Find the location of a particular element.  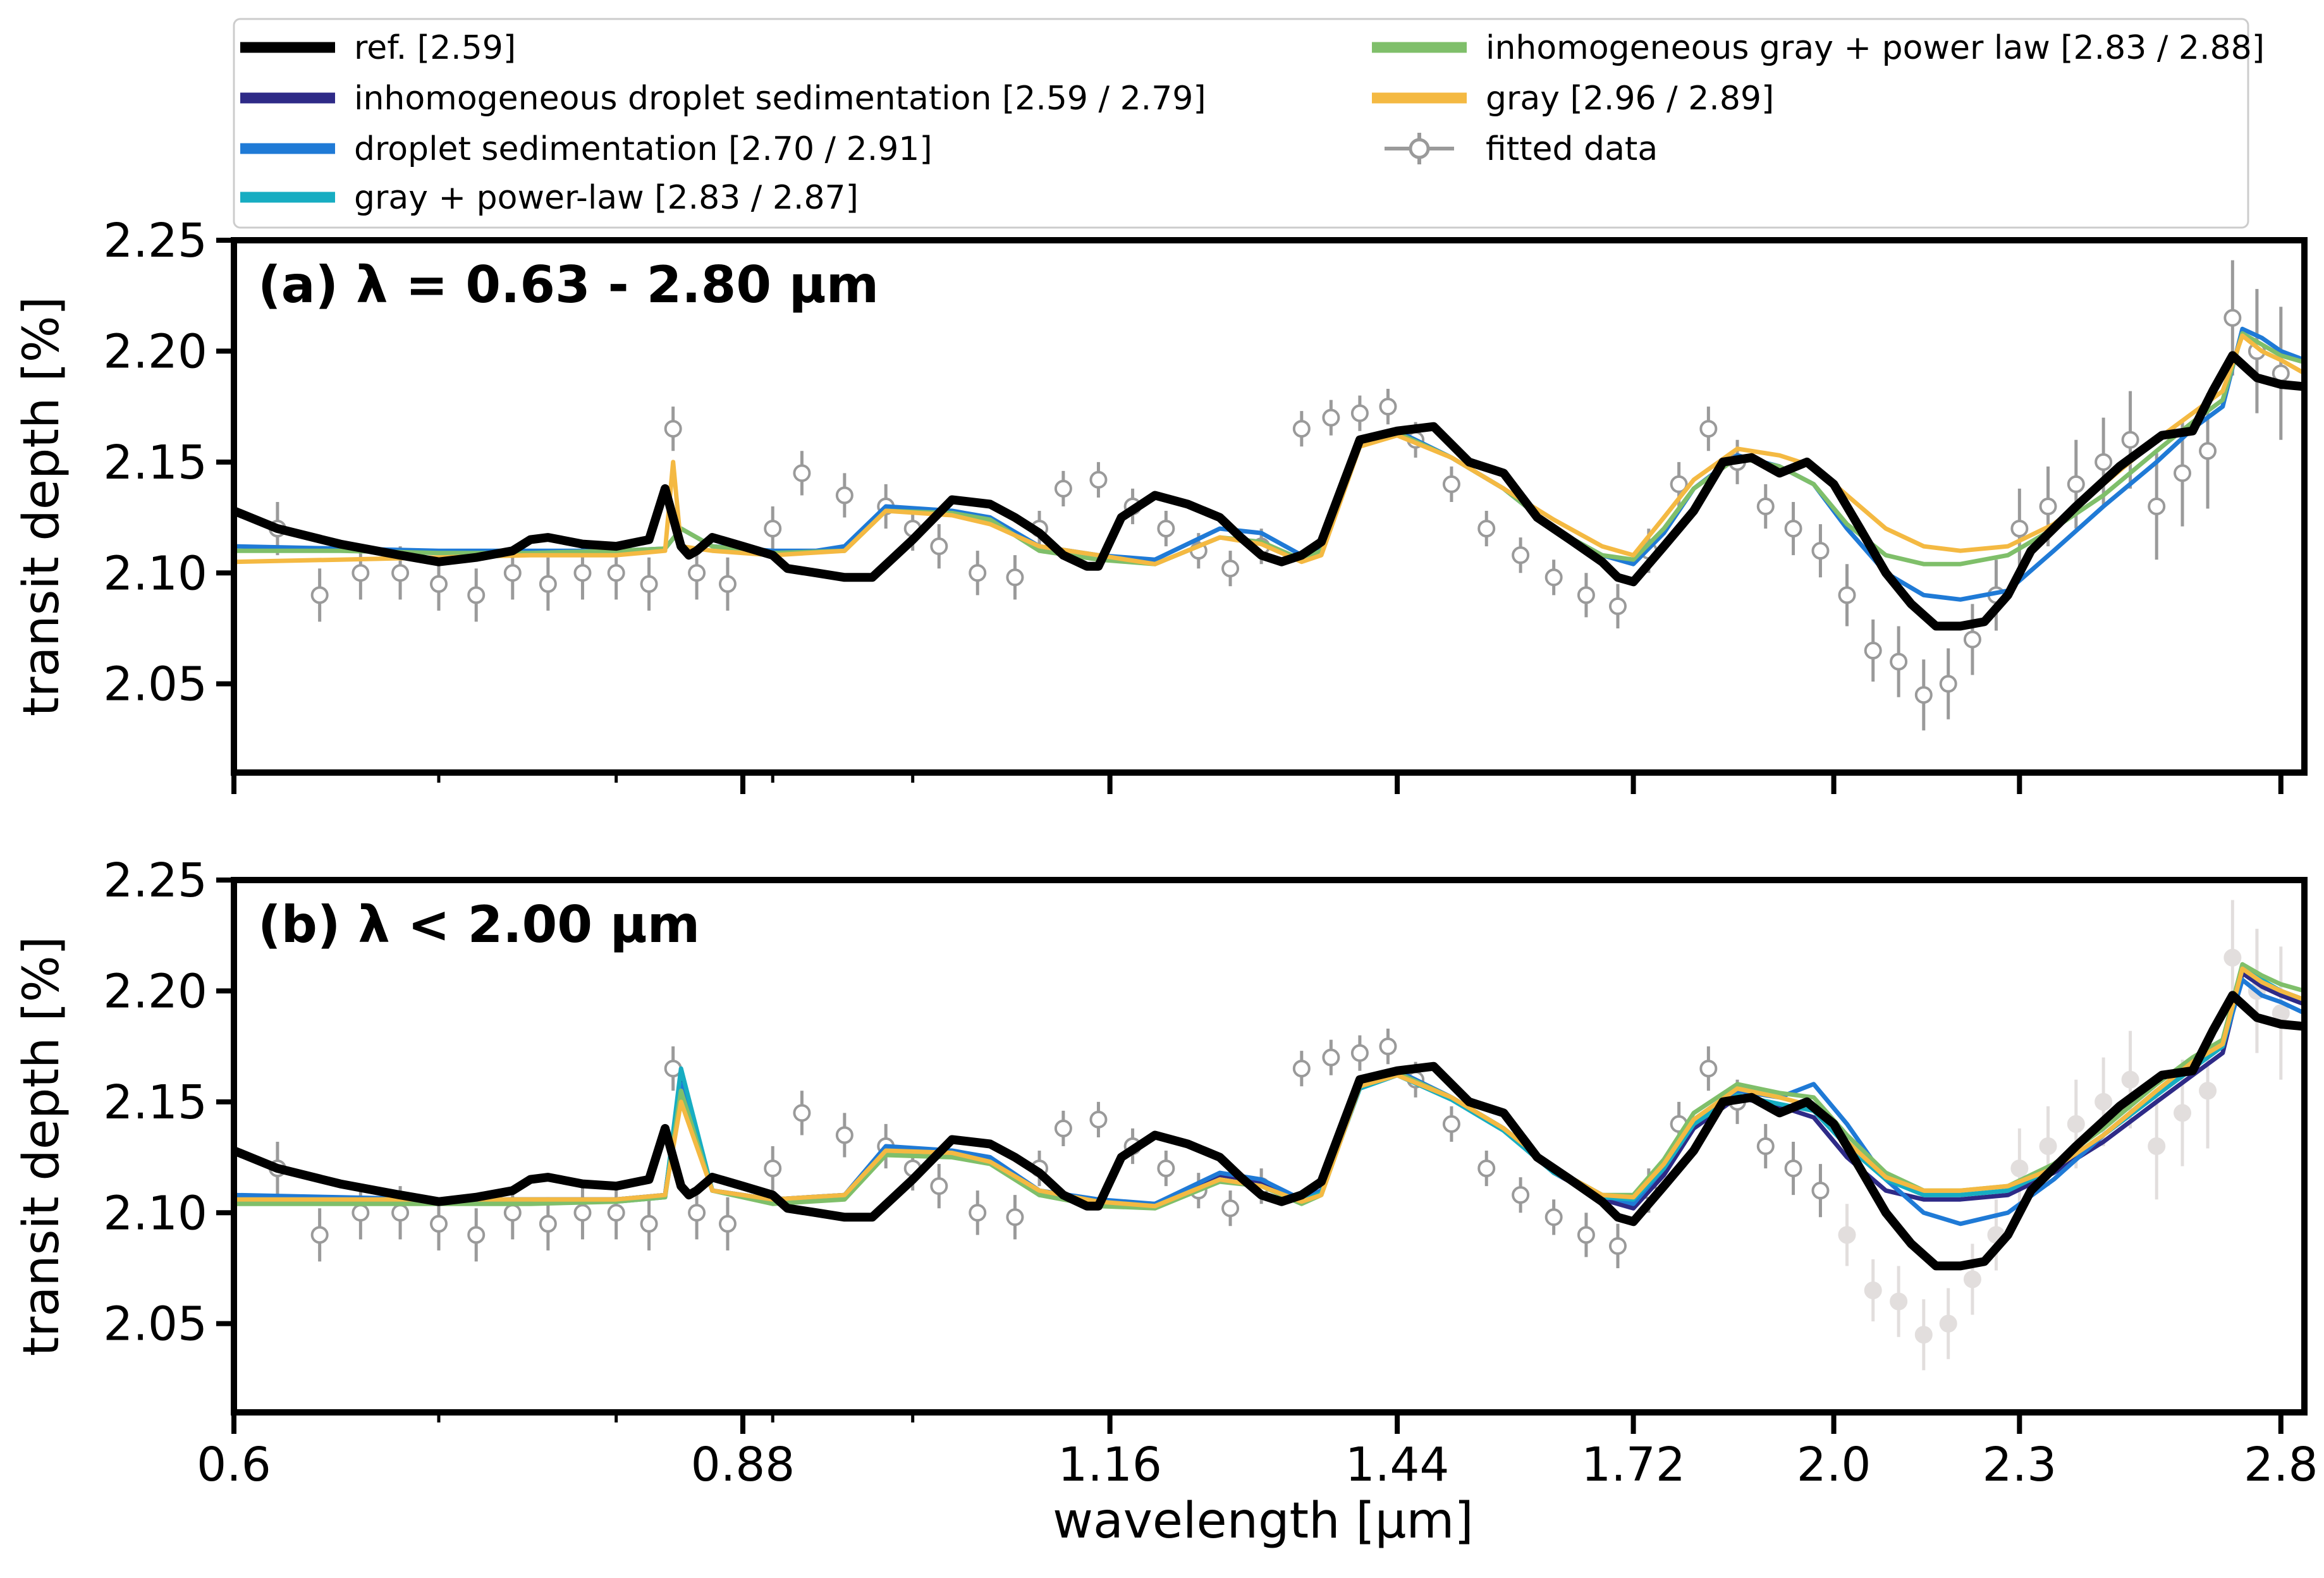

y-axis-label: transit depth [%] is located at coordinates (41, 506).